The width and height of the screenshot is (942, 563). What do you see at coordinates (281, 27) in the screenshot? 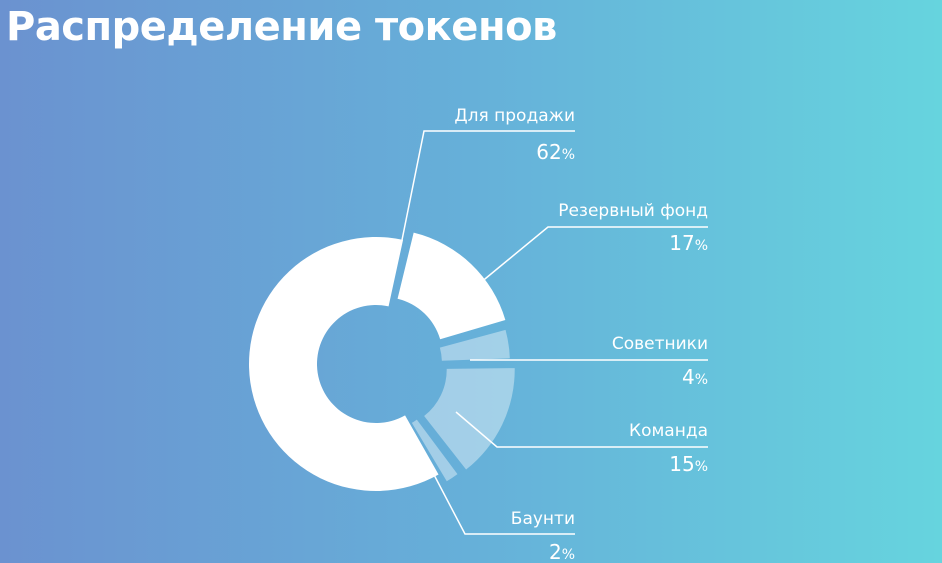
I see `chart-title: Распределение токенов` at bounding box center [281, 27].